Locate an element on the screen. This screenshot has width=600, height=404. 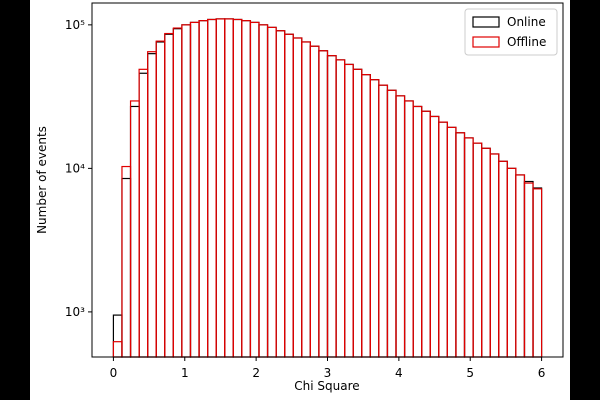
legend-label: Offline is located at coordinates (526, 42).